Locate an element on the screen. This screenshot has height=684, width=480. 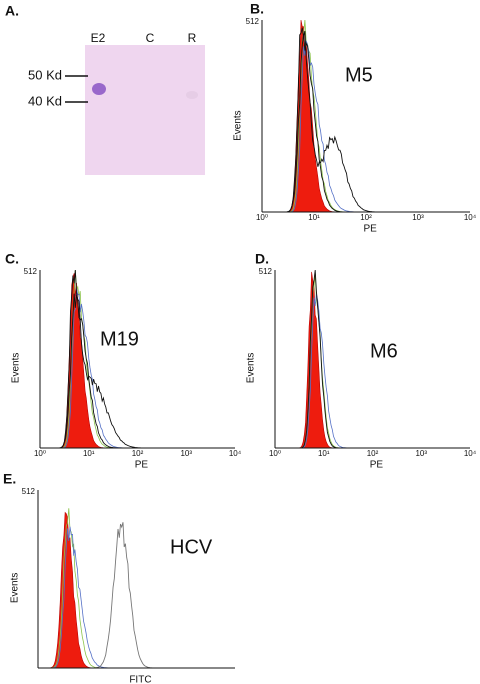
lane-label: C is located at coordinates (150, 38).